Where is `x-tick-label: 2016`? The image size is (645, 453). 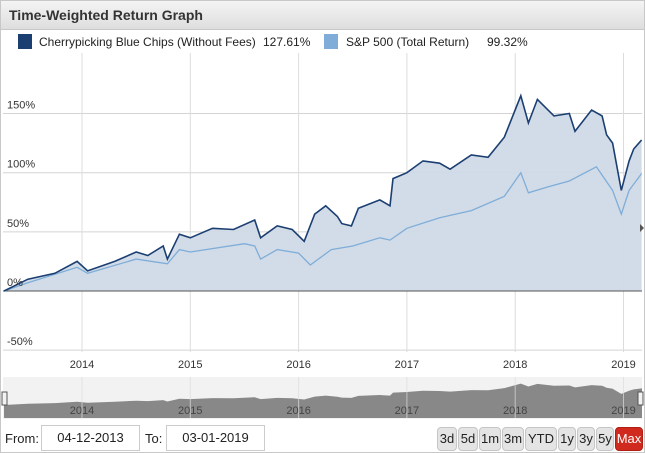
x-tick-label: 2016 is located at coordinates (298, 365).